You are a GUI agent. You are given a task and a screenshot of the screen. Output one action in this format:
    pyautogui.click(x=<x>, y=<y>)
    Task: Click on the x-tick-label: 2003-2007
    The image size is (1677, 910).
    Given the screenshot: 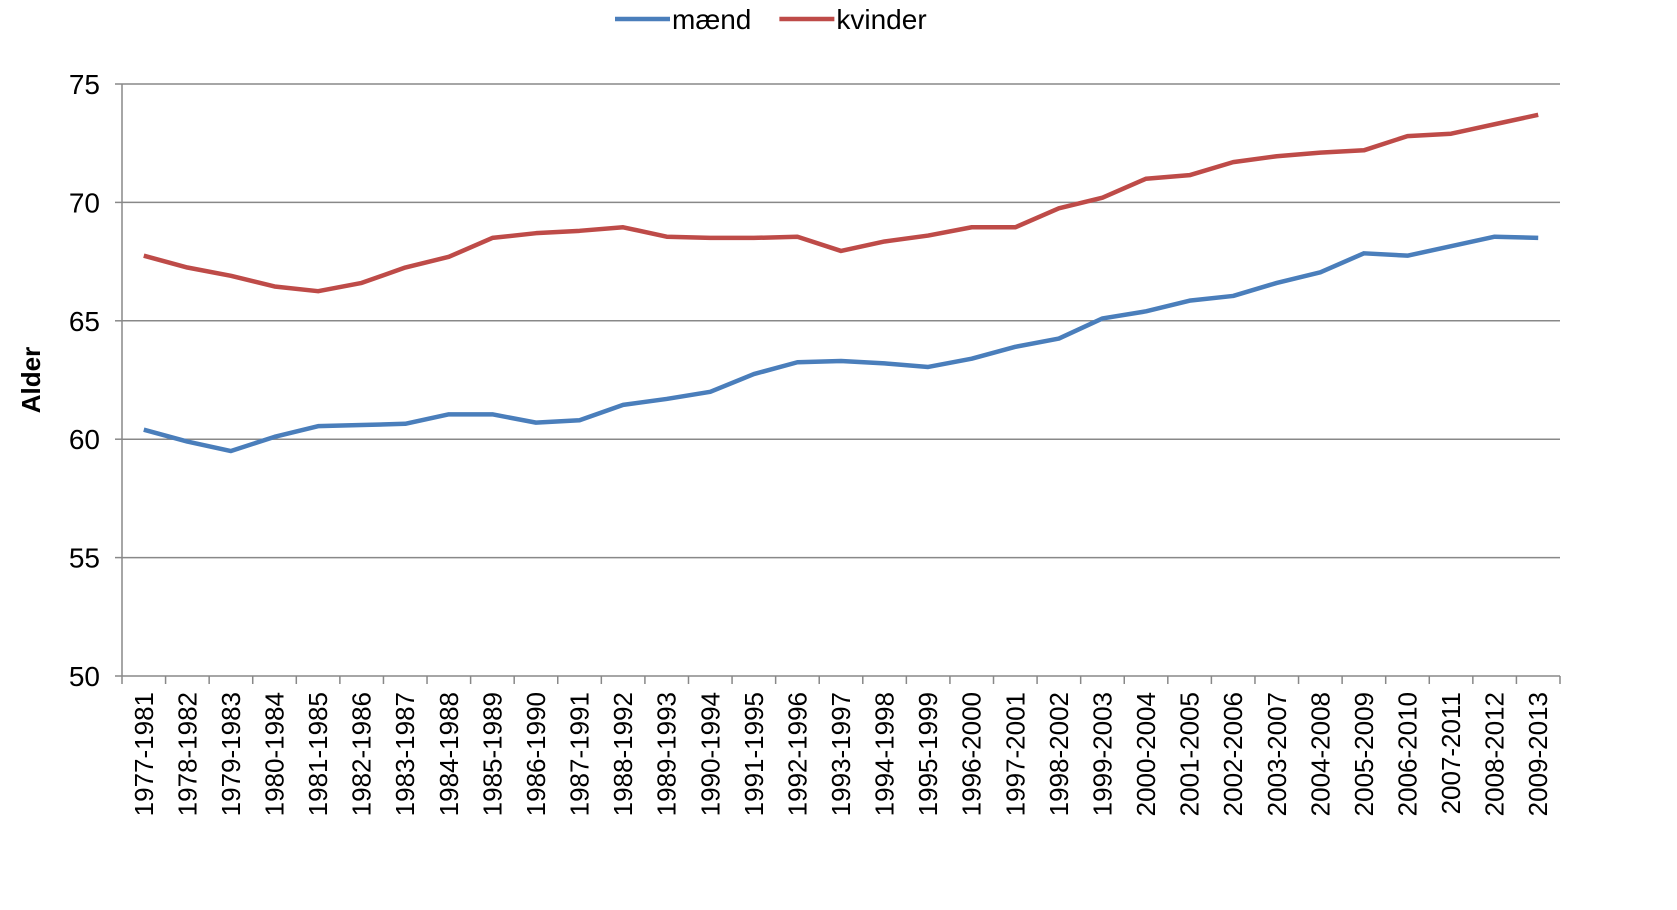 What is the action you would take?
    pyautogui.click(x=1277, y=754)
    